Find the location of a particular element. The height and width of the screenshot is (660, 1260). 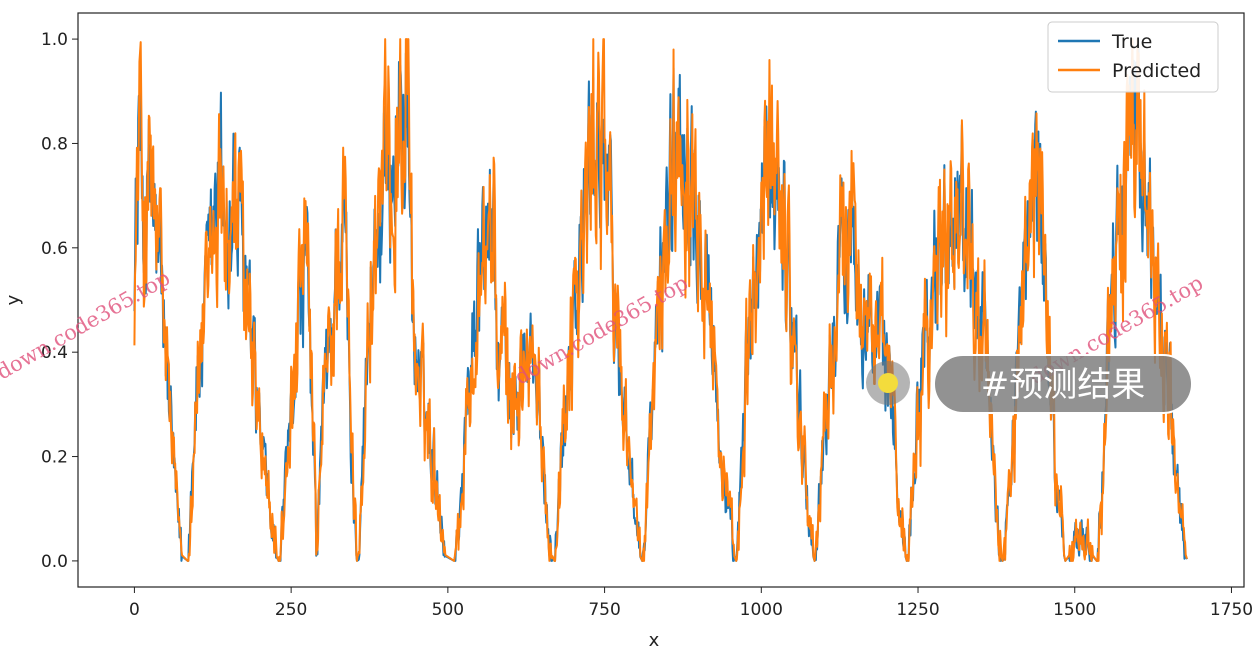

x-tick-label: 1750 is located at coordinates (1231, 610).